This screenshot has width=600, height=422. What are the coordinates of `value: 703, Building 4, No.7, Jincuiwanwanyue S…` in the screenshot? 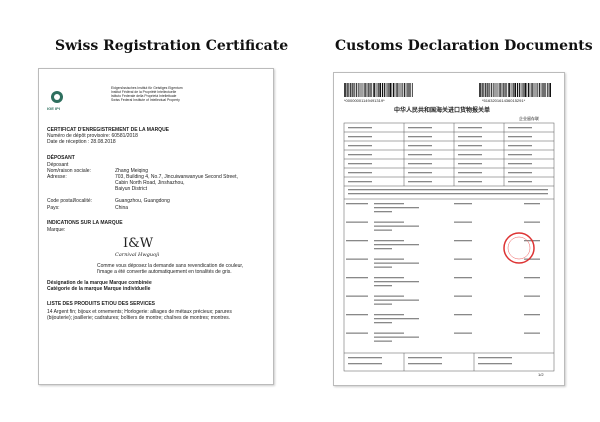 It's located at (176, 177).